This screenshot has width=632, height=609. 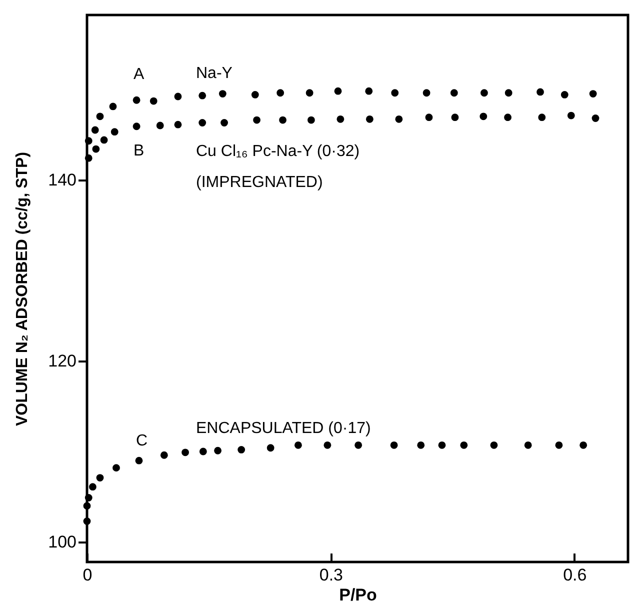 What do you see at coordinates (259, 182) in the screenshot?
I see `annotation: (IMPREGNATED)` at bounding box center [259, 182].